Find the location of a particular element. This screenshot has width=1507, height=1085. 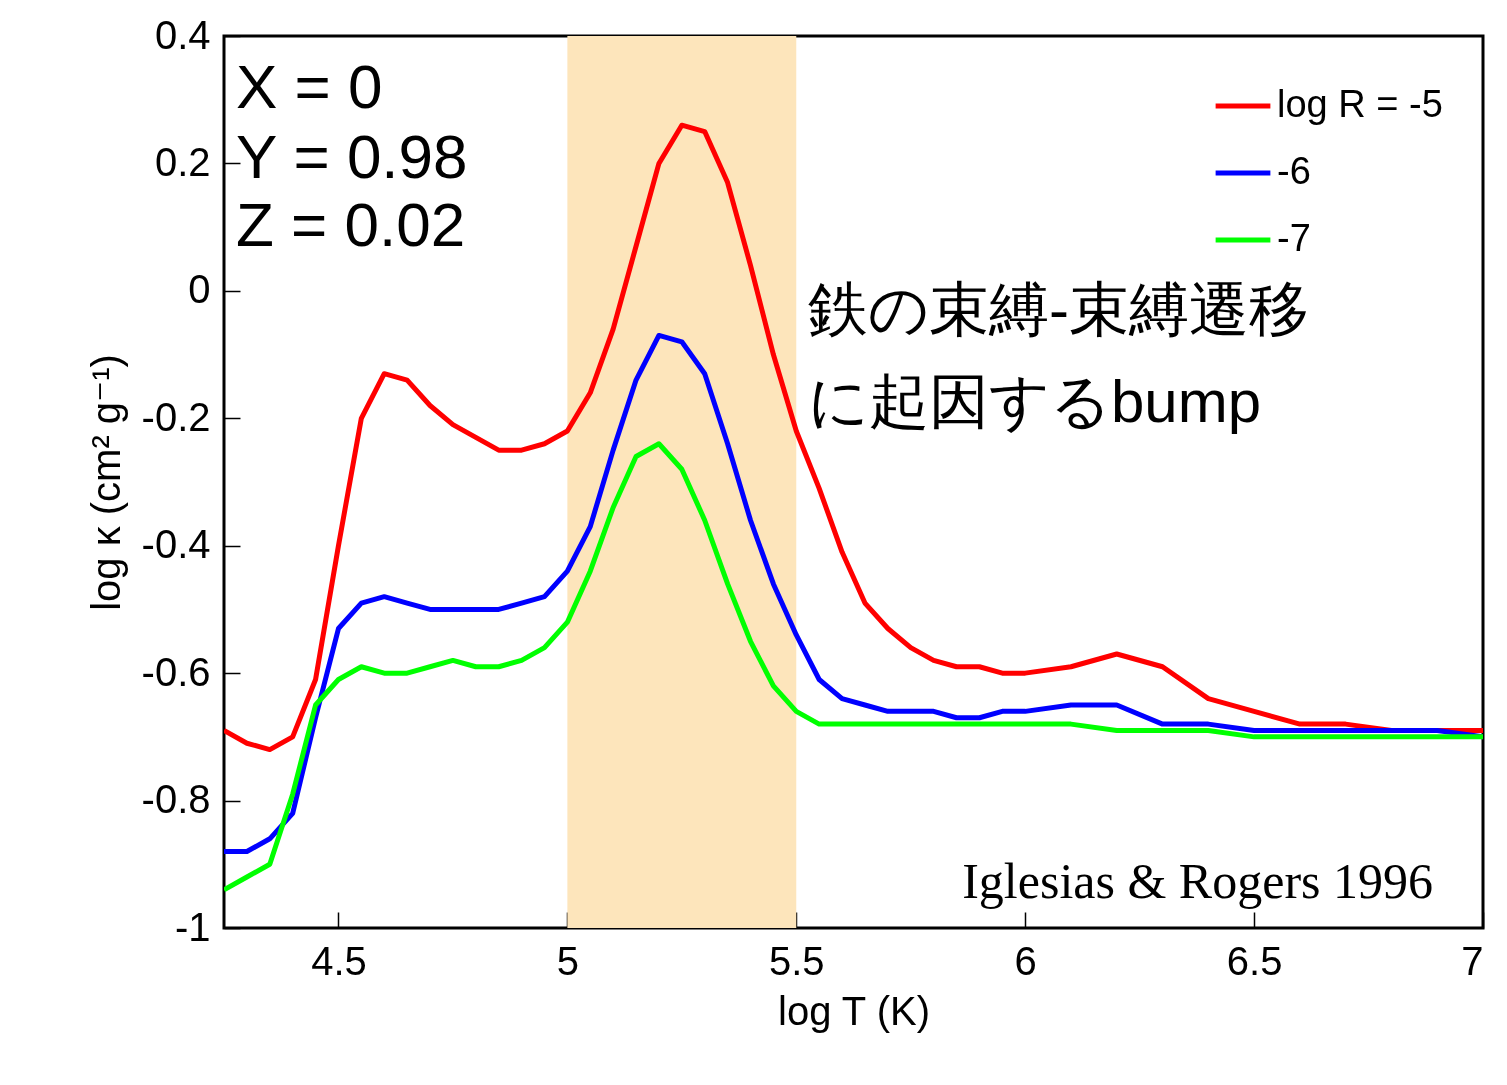

annotation: に起因するbump is located at coordinates (1035, 401).